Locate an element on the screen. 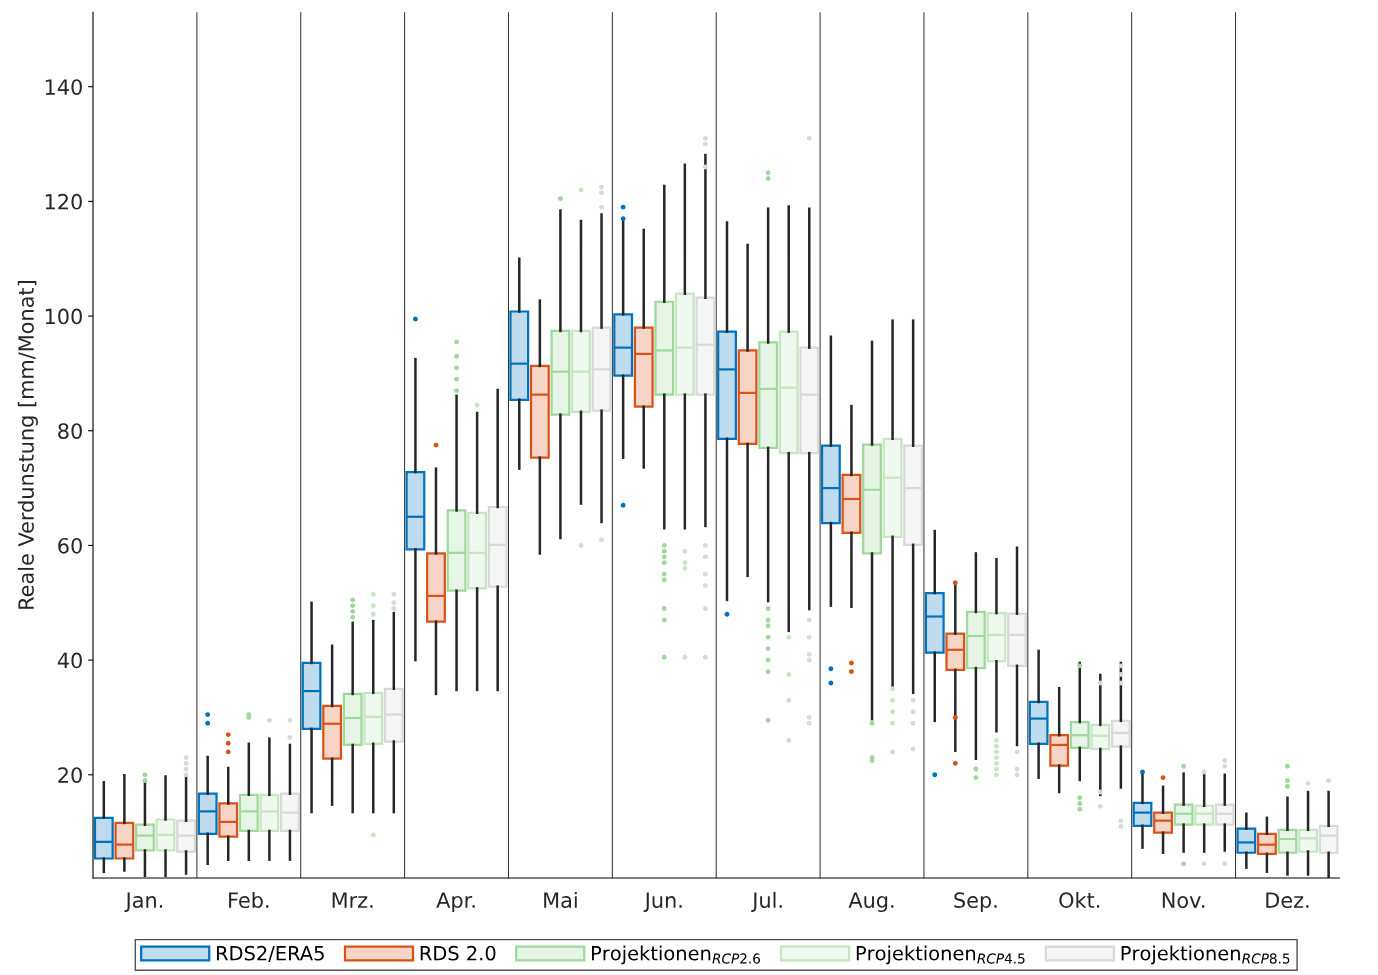 The image size is (1378, 975). x-tick-label: Jun. is located at coordinates (662, 902).